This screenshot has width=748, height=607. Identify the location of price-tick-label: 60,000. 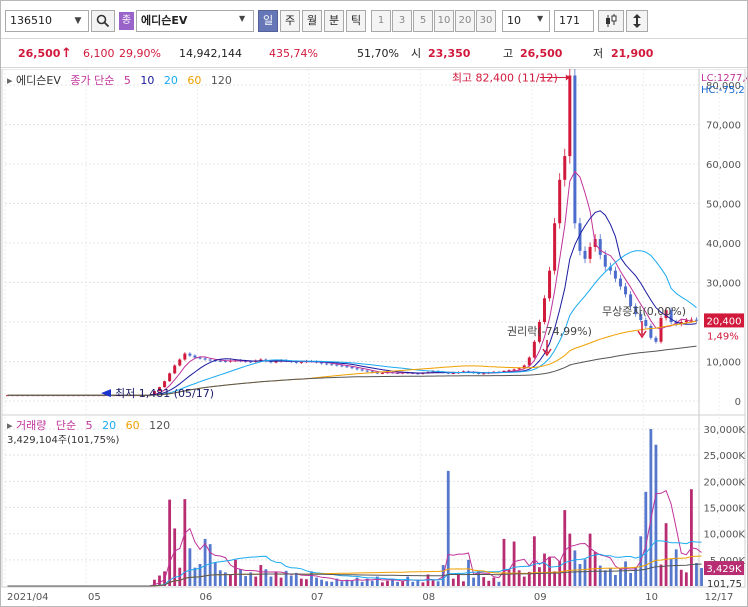
(723, 165).